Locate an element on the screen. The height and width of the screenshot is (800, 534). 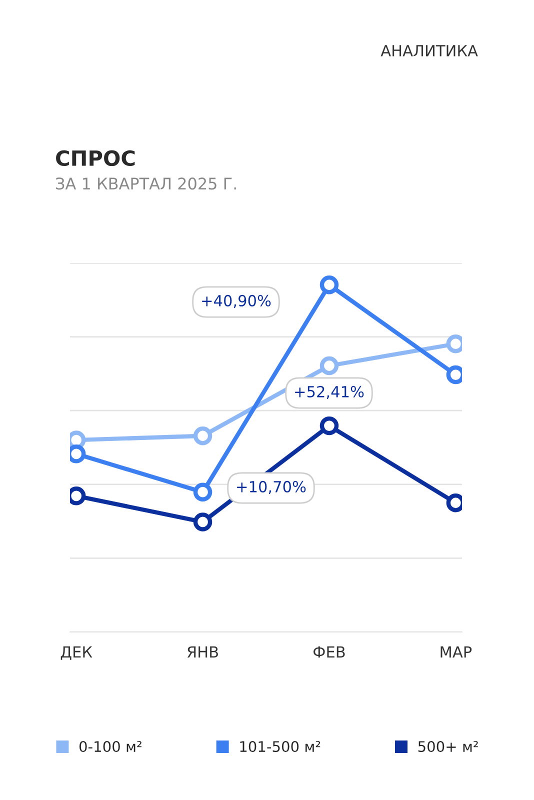
text: АНАЛИТИКА is located at coordinates (429, 50).